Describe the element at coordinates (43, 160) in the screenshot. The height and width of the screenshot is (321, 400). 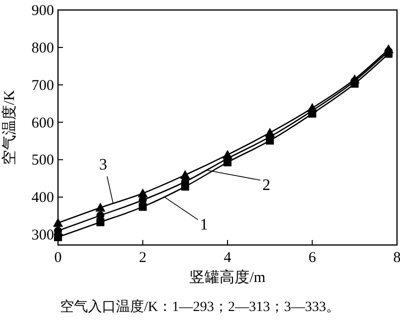
I see `y-tick-label: 500` at that location.